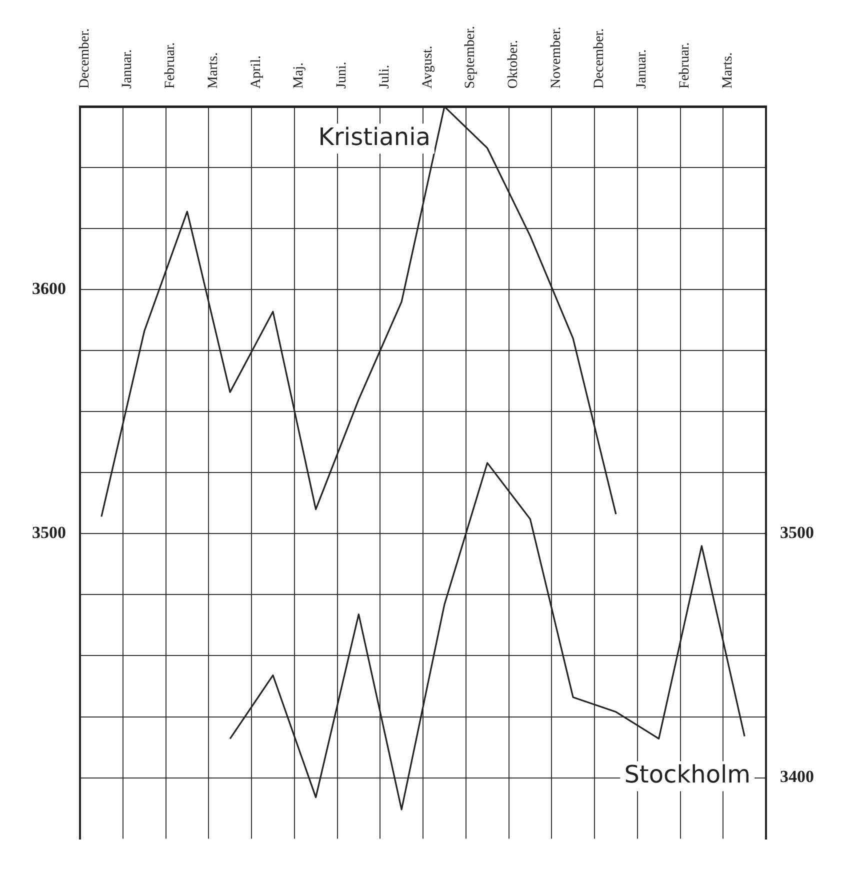 The width and height of the screenshot is (846, 871). I want to click on y-tick-label: 3600, so click(49, 288).